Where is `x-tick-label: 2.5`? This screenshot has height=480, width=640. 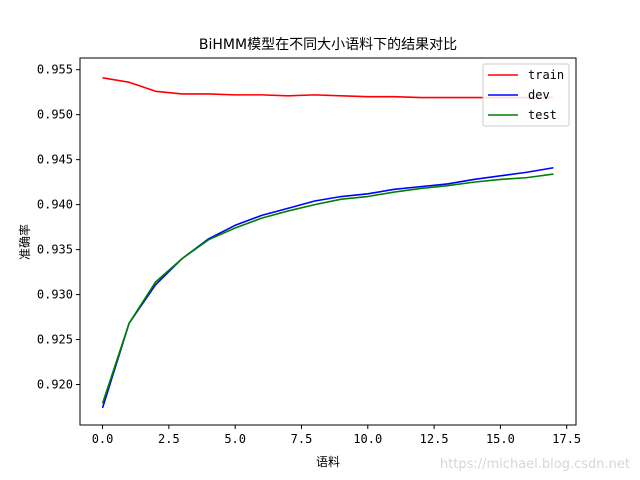
x-tick-label: 2.5 is located at coordinates (169, 439).